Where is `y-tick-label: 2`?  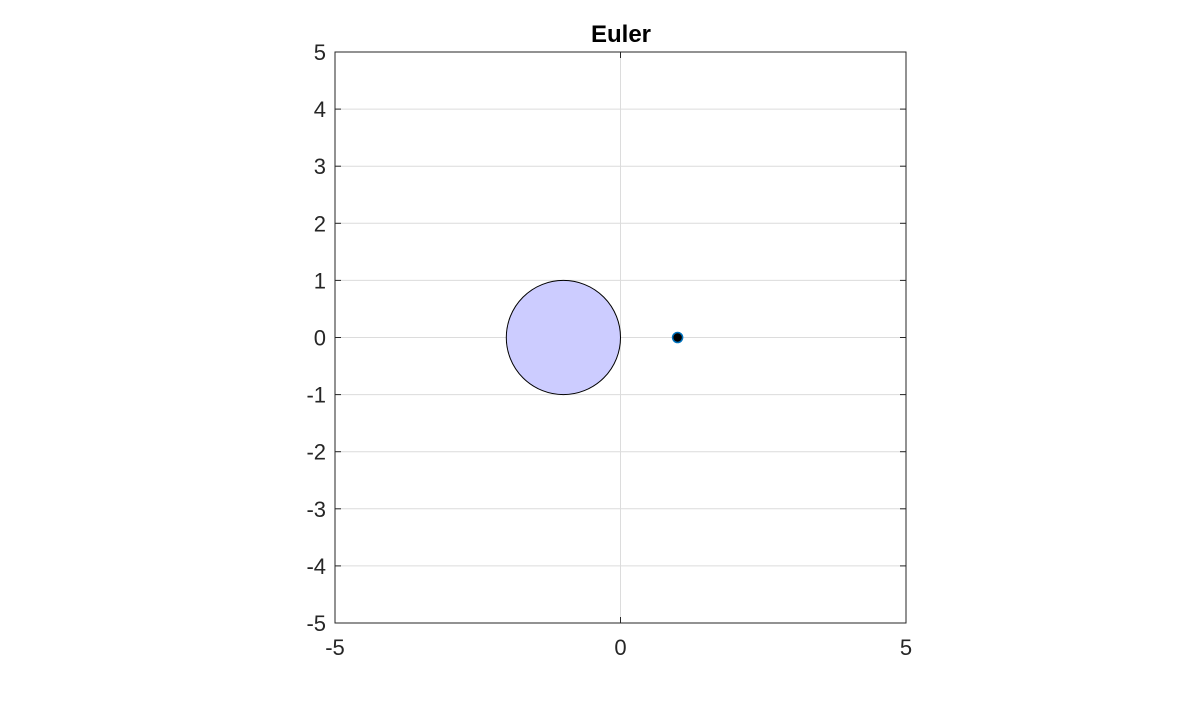 y-tick-label: 2 is located at coordinates (320, 223).